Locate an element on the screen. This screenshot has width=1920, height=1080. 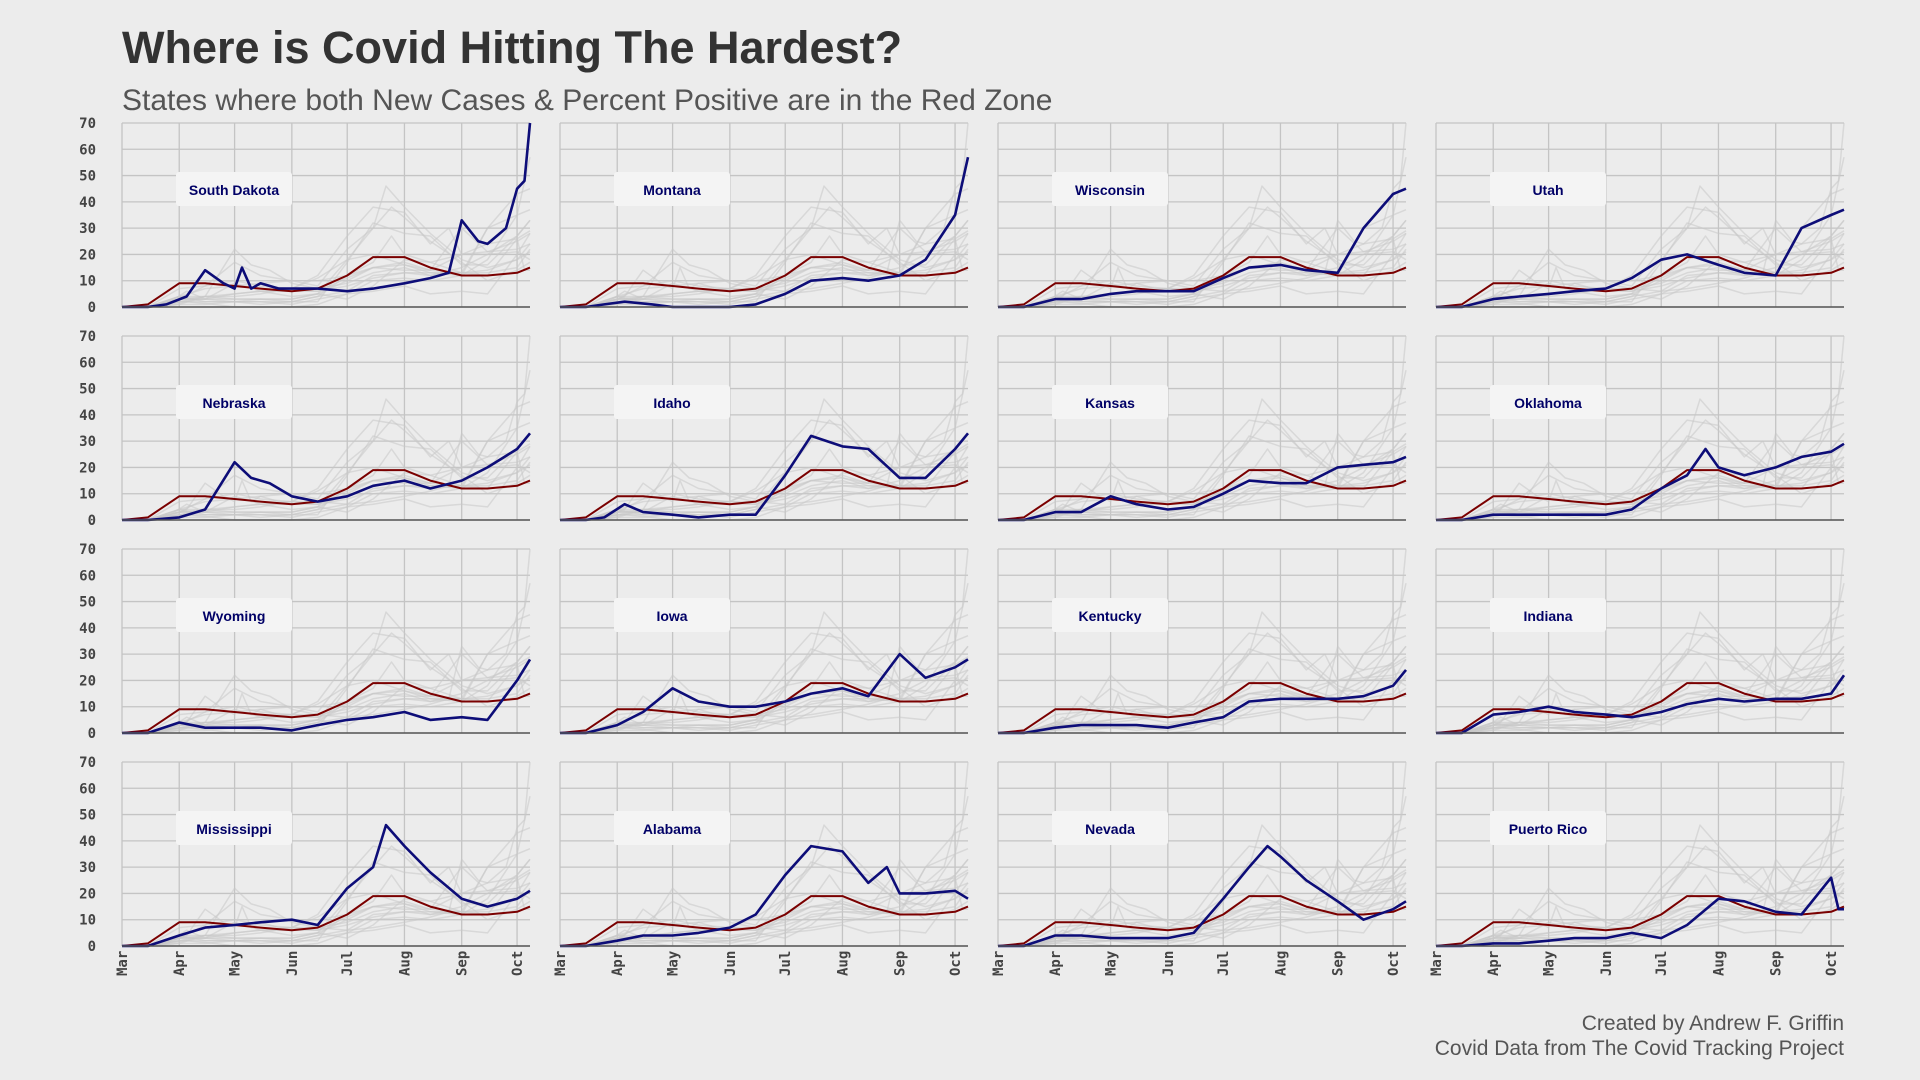
state-label-kentucky: Kentucky is located at coordinates (1109, 616).